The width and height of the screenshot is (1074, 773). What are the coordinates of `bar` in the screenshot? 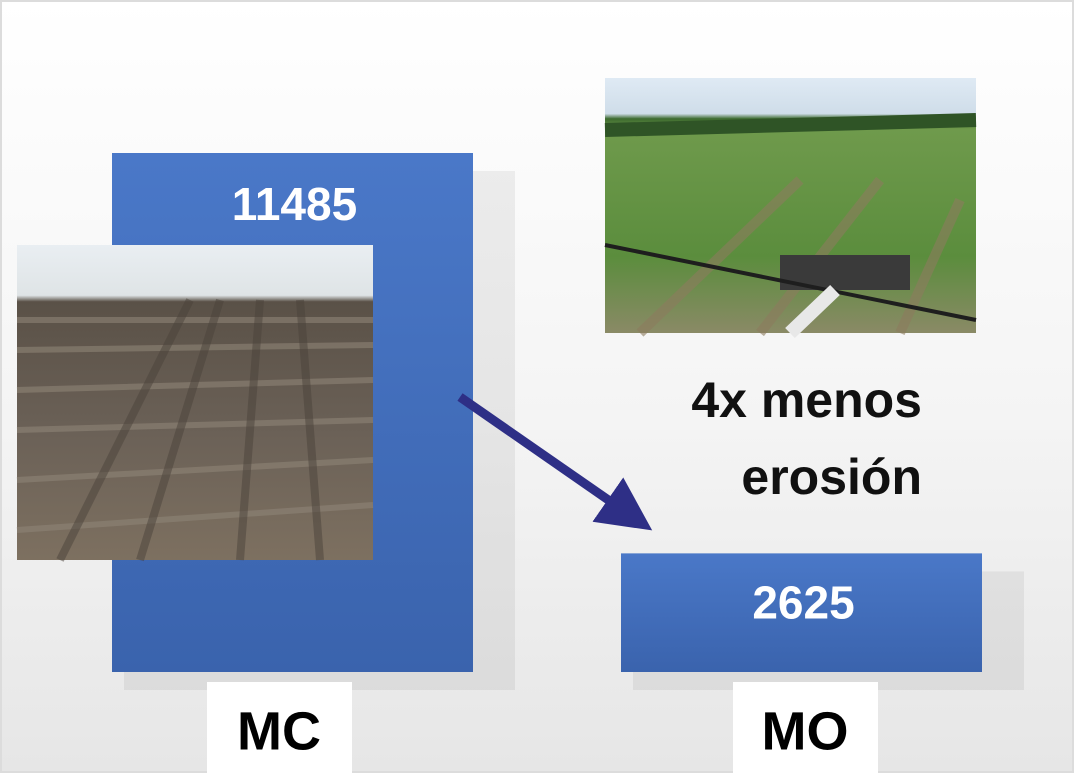 It's located at (801, 612).